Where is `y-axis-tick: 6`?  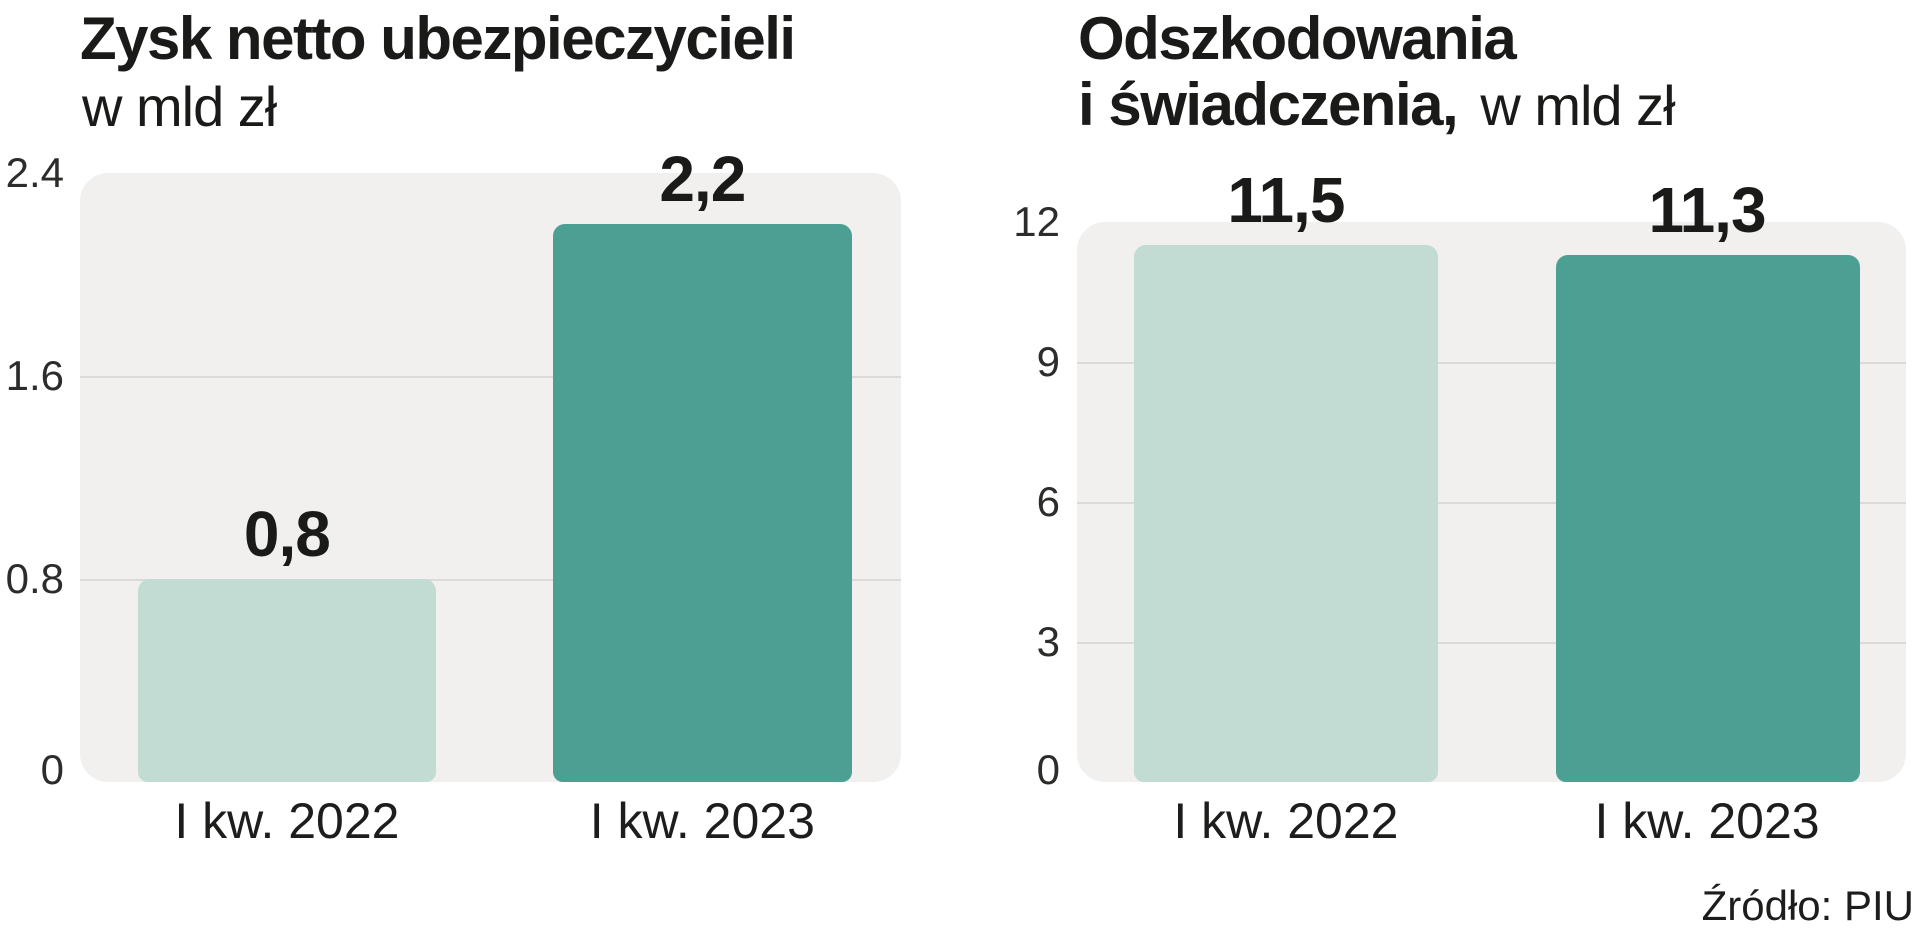
y-axis-tick: 6 is located at coordinates (1048, 501).